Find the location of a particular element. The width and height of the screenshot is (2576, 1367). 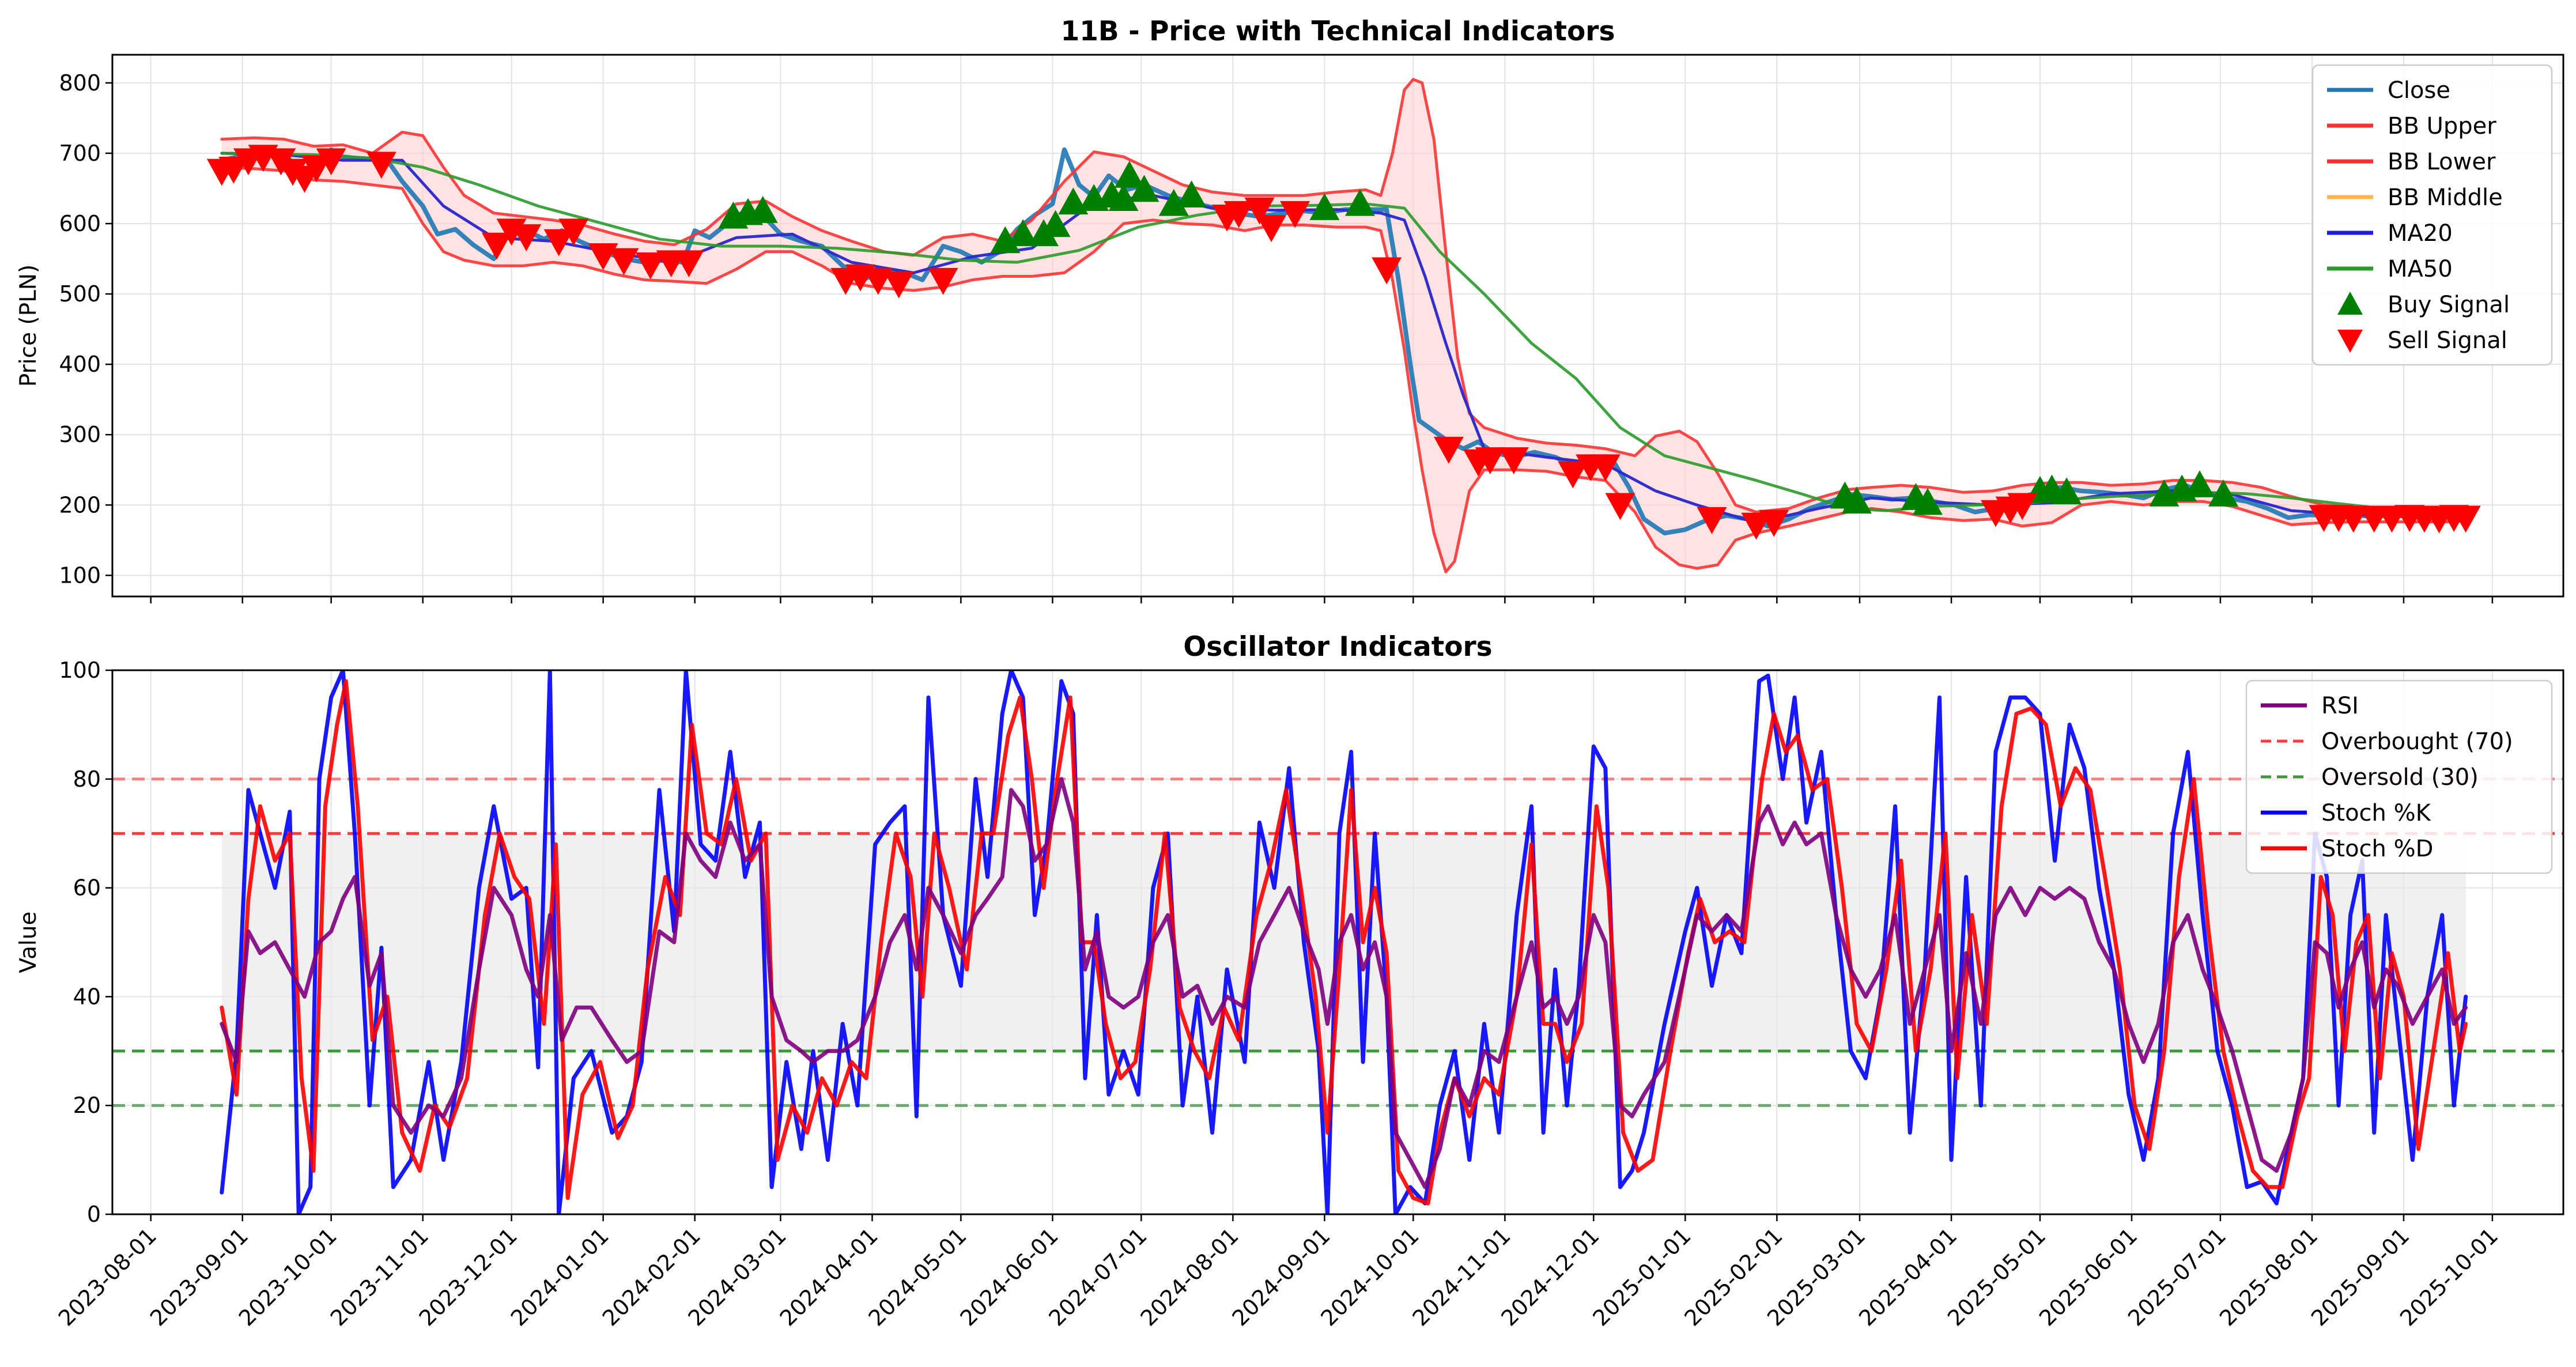

legend-label-bb-upper: BB Upper is located at coordinates (2442, 126).